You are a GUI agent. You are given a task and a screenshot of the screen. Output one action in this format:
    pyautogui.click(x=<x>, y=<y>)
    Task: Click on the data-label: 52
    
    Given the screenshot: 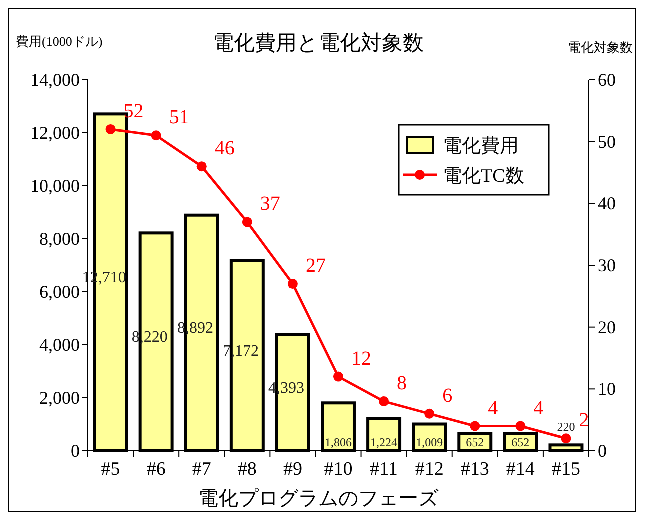 What is the action you would take?
    pyautogui.click(x=134, y=111)
    